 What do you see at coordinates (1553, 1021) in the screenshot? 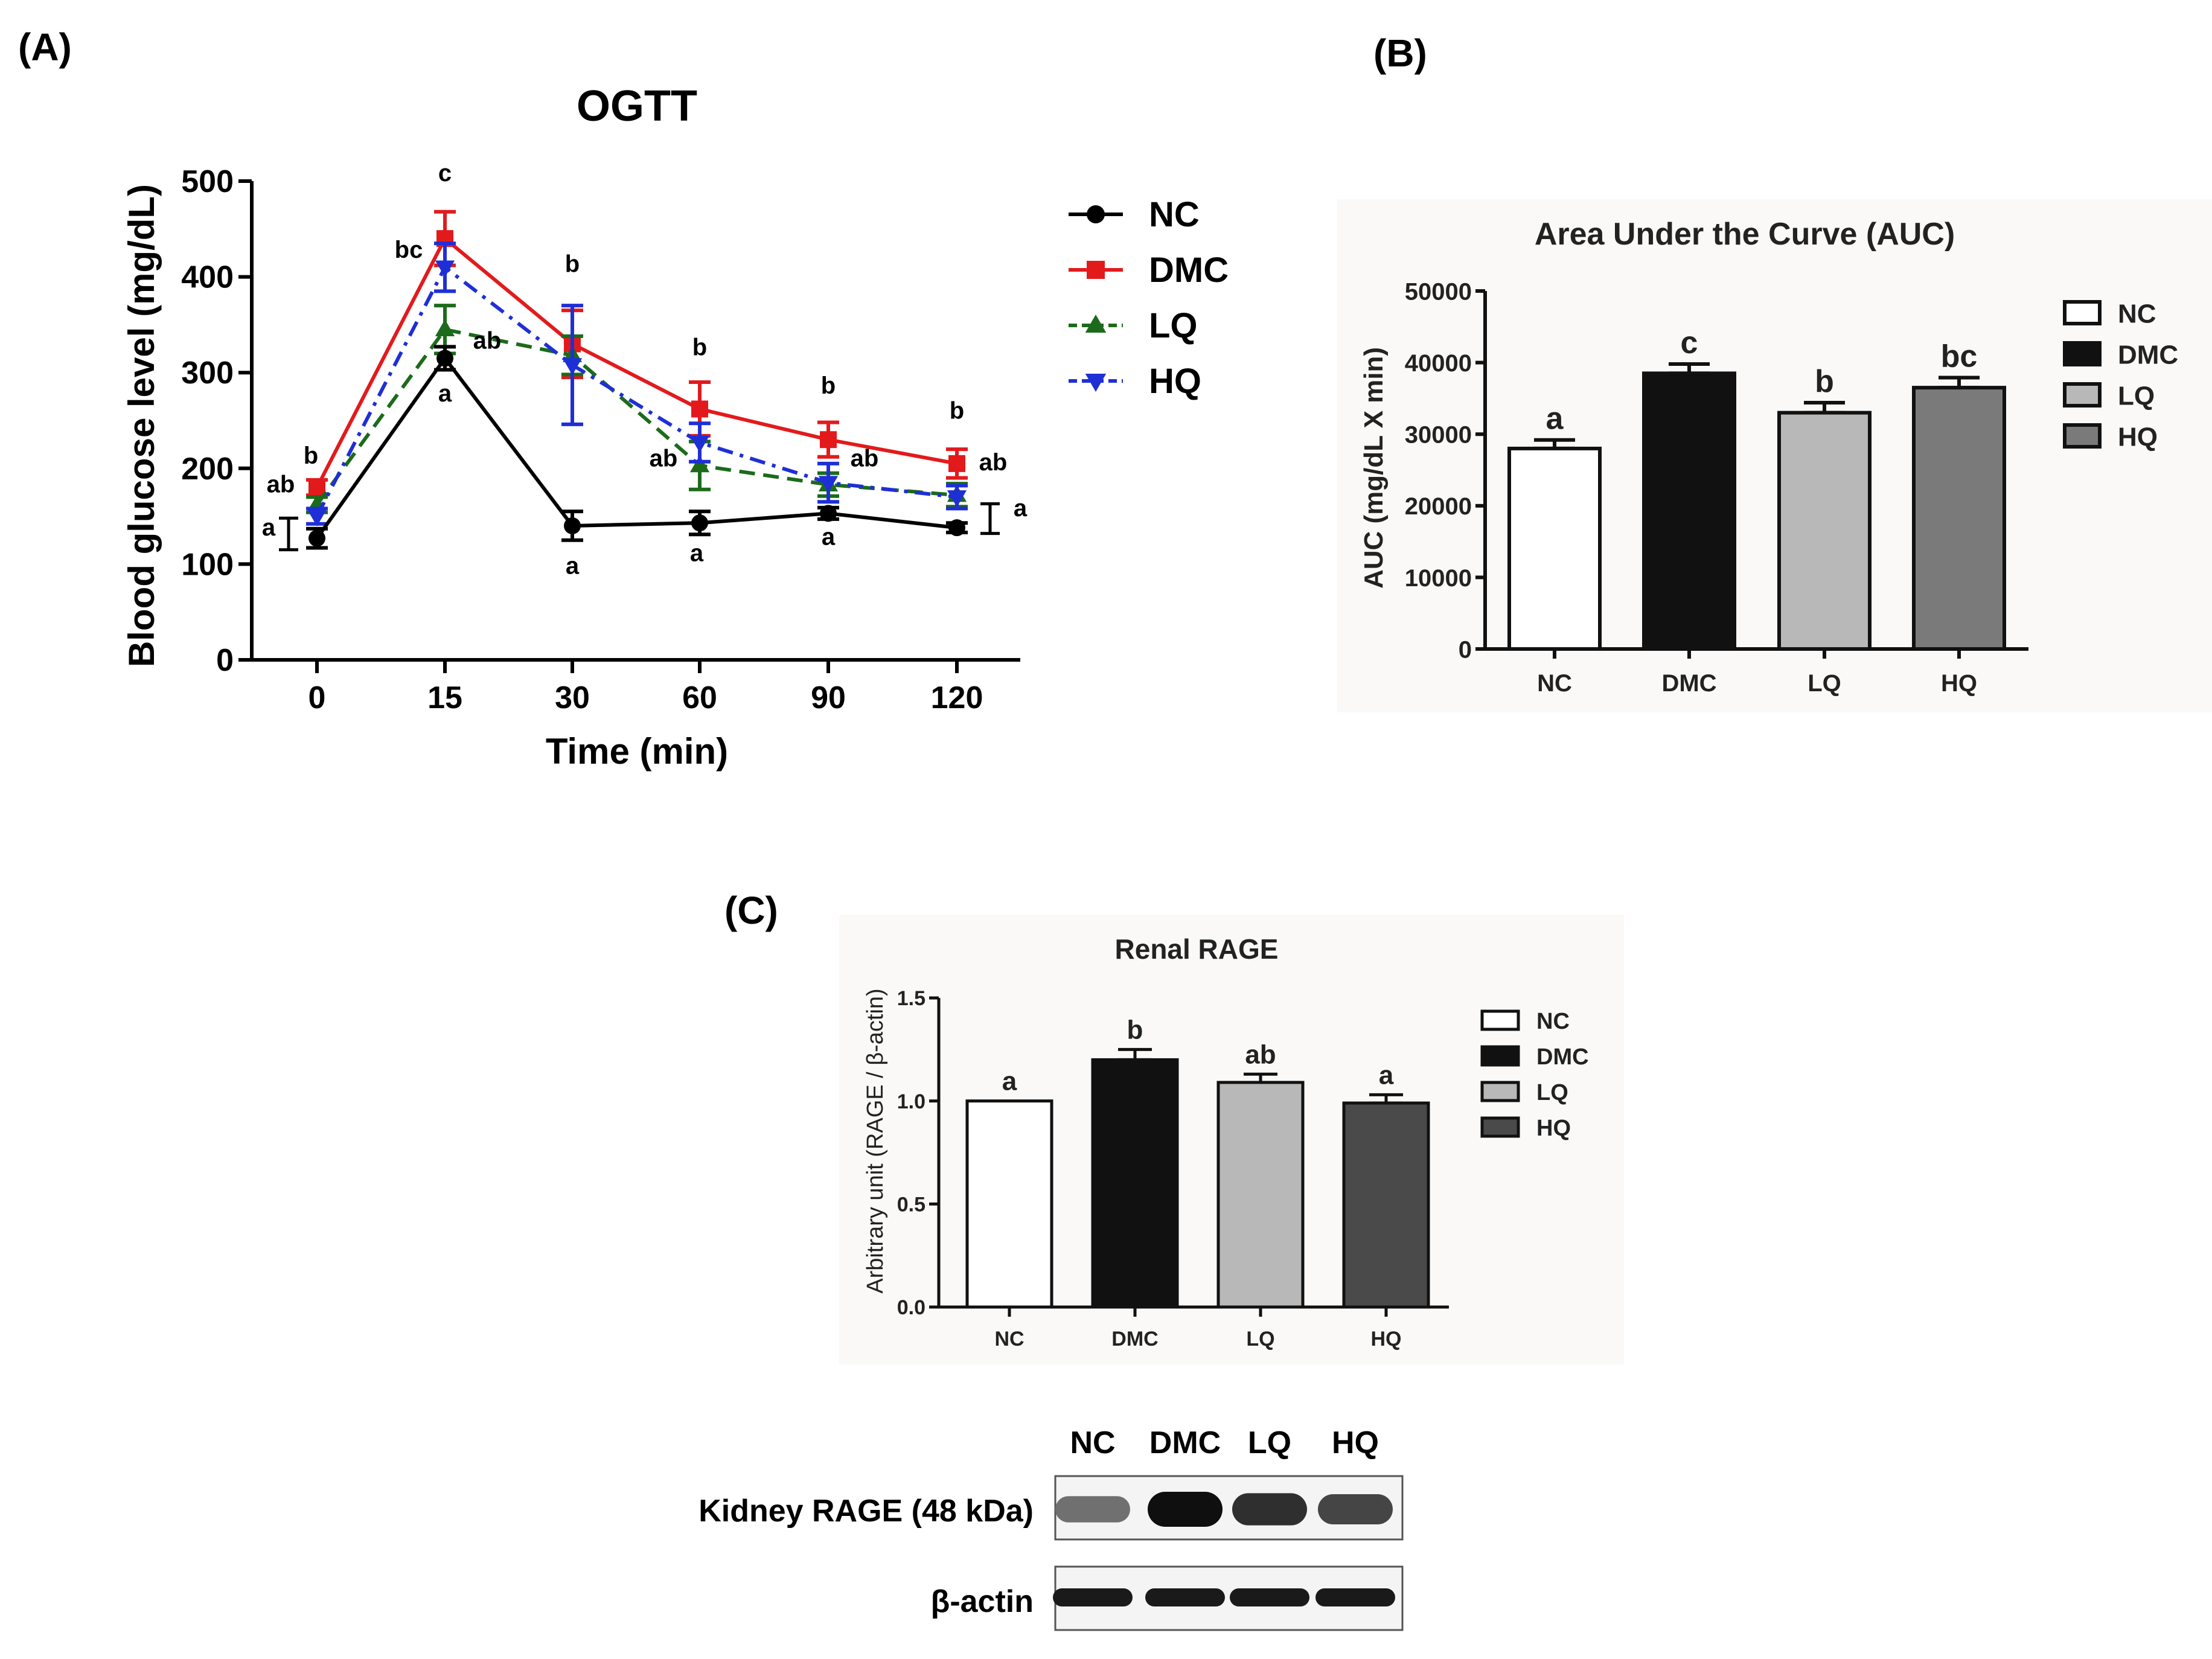
I see `rage-legend-label: NC` at bounding box center [1553, 1021].